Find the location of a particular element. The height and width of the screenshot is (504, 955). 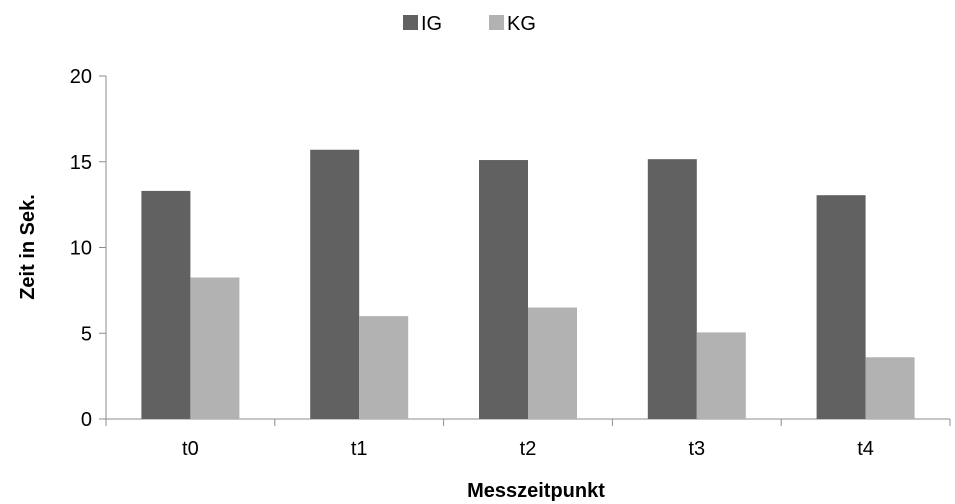

y-axis-title: Zeit in Sek. is located at coordinates (28, 247).